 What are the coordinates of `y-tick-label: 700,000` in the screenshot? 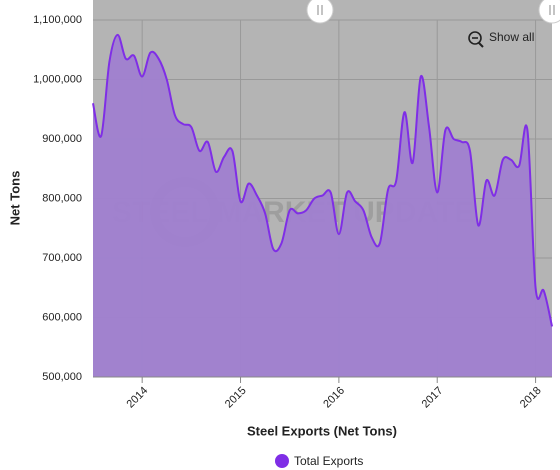 It's located at (62, 258).